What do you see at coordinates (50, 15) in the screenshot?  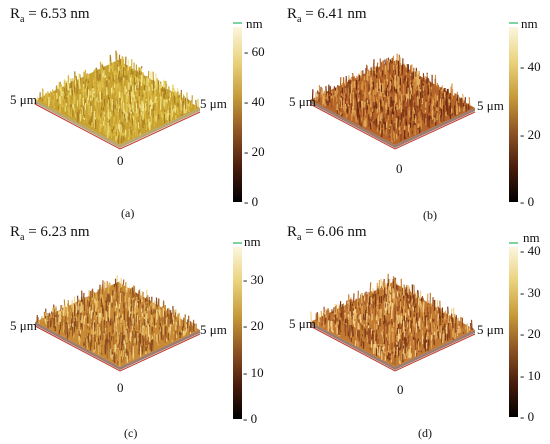 I see `roughness-label: Ra = 6.53 nm` at bounding box center [50, 15].